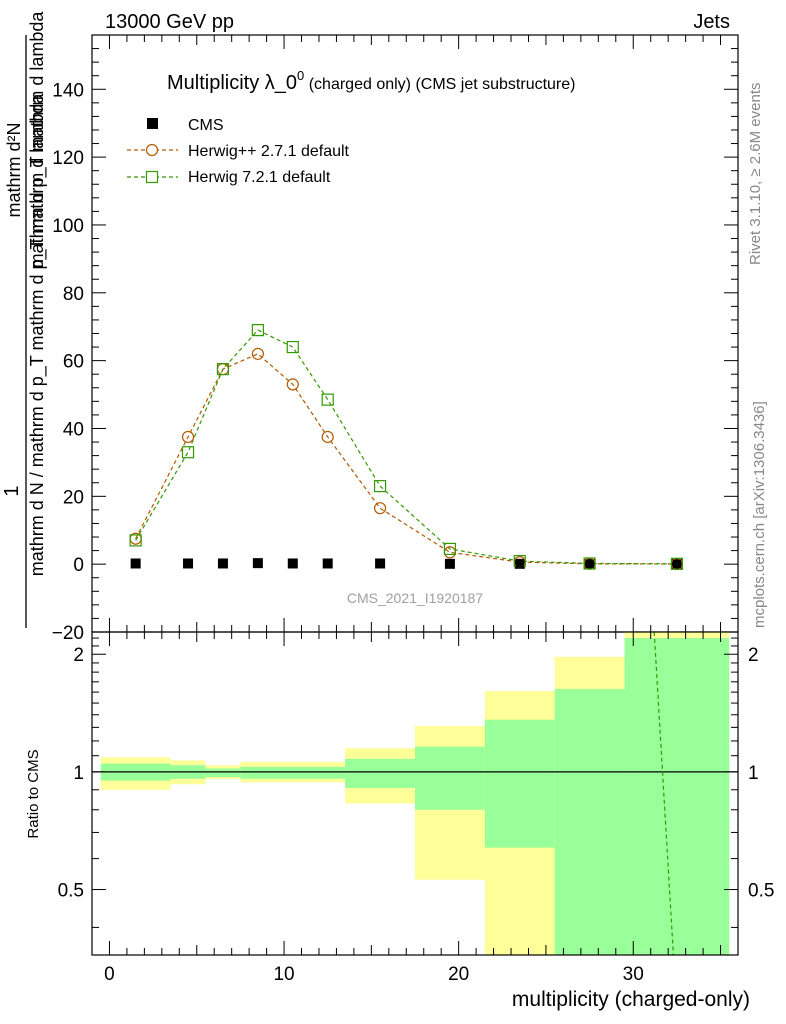  I want to click on y-tick-label: 40, so click(73, 429).